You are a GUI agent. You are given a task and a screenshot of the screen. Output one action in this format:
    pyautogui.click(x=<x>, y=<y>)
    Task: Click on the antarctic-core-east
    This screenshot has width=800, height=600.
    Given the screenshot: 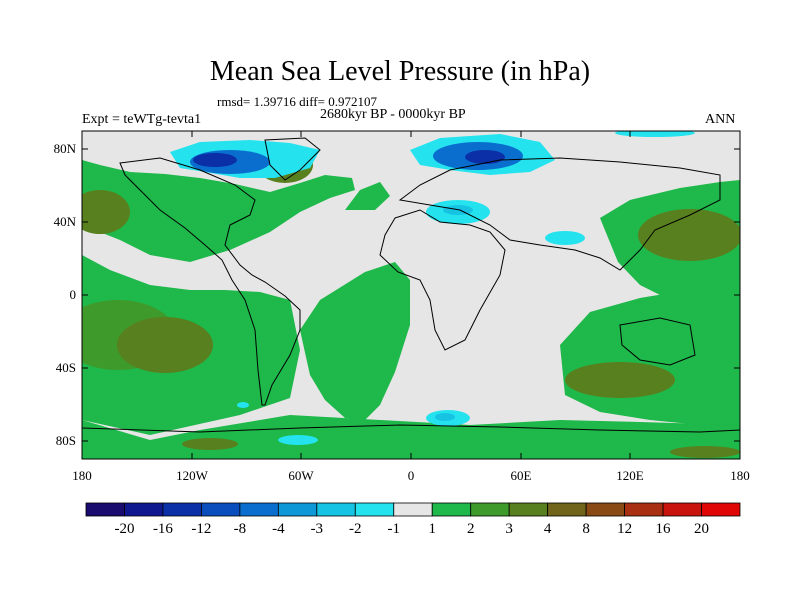 What is the action you would take?
    pyautogui.click(x=705, y=452)
    